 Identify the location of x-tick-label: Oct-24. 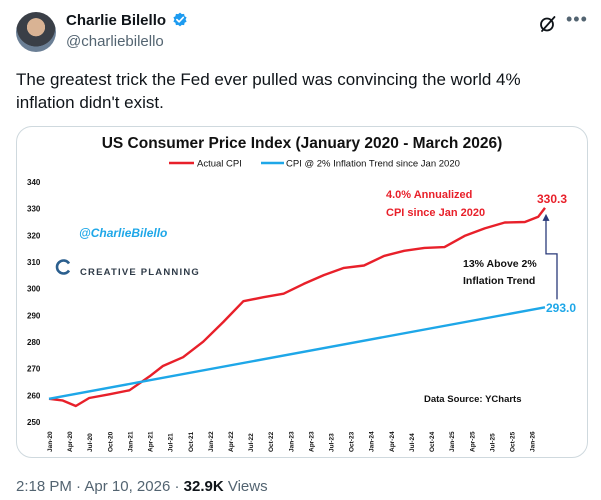
(432, 441).